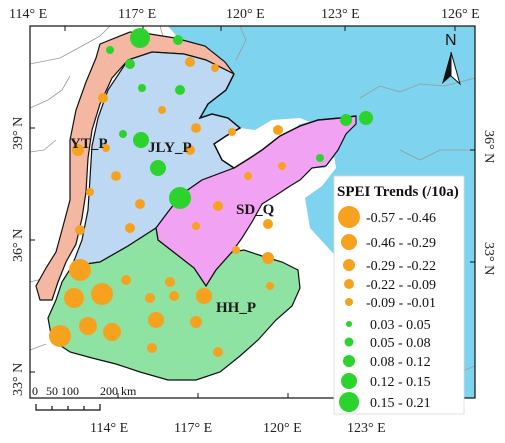 This screenshot has height=443, width=505. Describe the element at coordinates (488, 146) in the screenshot. I see `lat-tick-right-36: 36° N` at that location.